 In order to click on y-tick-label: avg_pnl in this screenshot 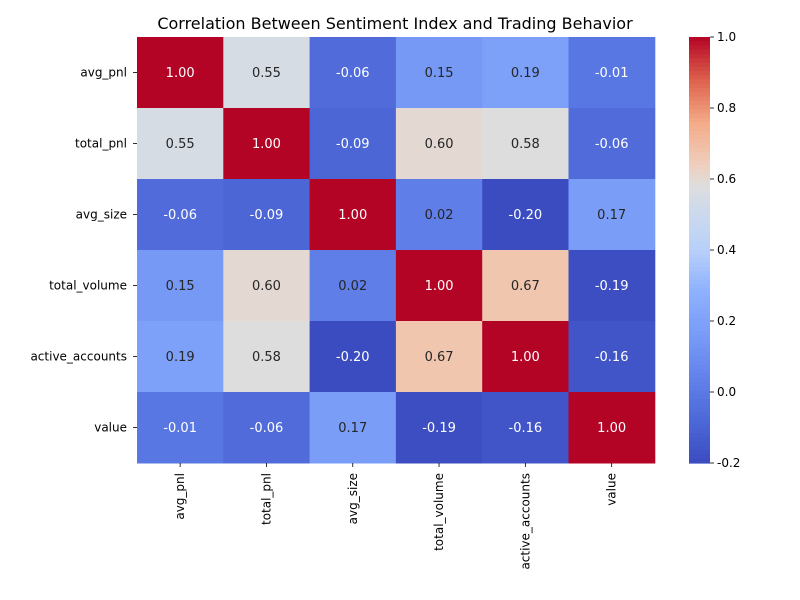, I will do `click(103, 73)`.